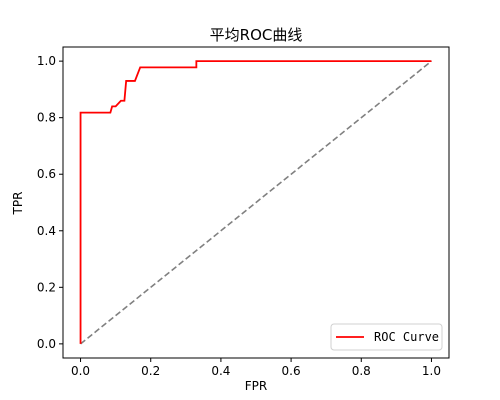 The image size is (500, 400). I want to click on x-tick-label: 0.0, so click(80, 371).